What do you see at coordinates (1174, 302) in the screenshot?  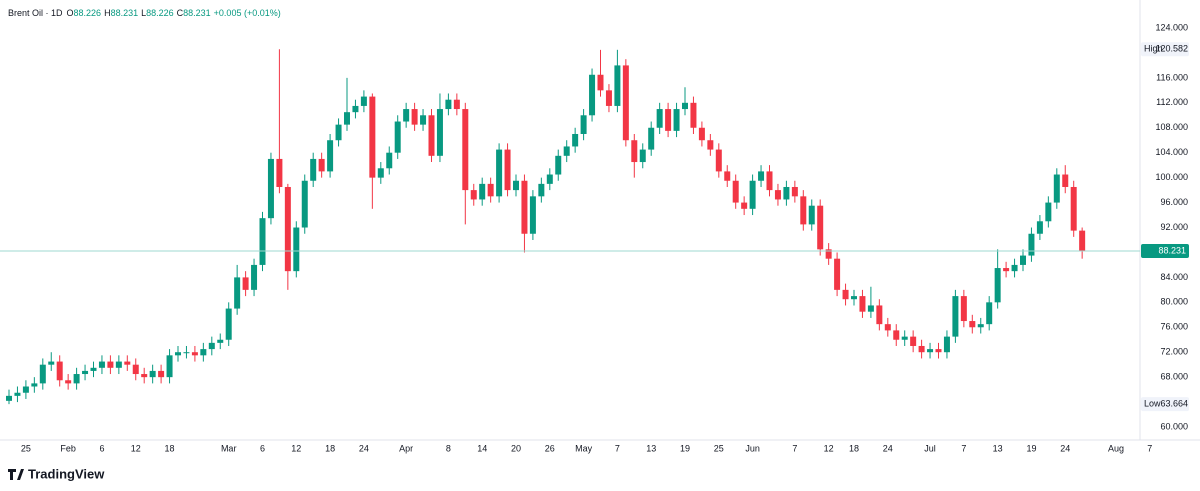 I see `y-tick-label: 80.000` at bounding box center [1174, 302].